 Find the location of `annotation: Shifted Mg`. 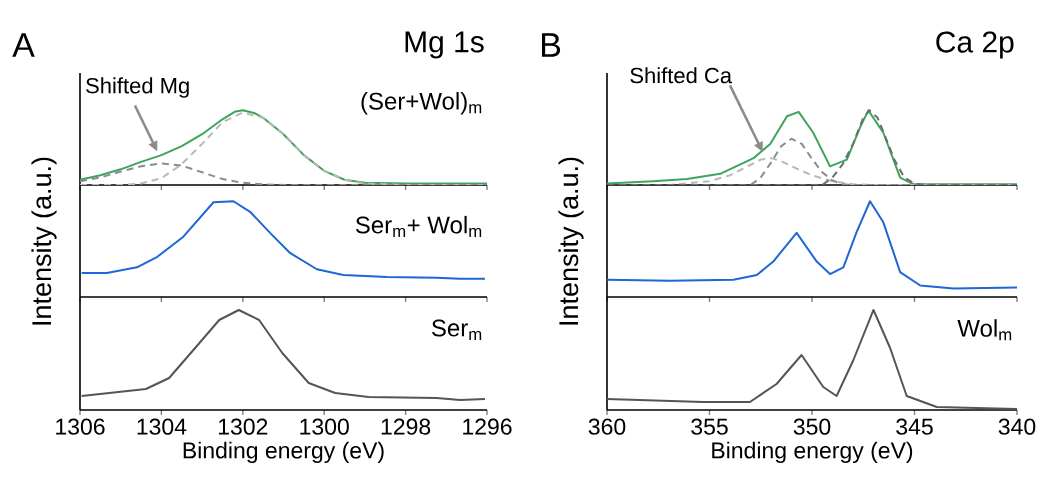

annotation: Shifted Mg is located at coordinates (137, 87).